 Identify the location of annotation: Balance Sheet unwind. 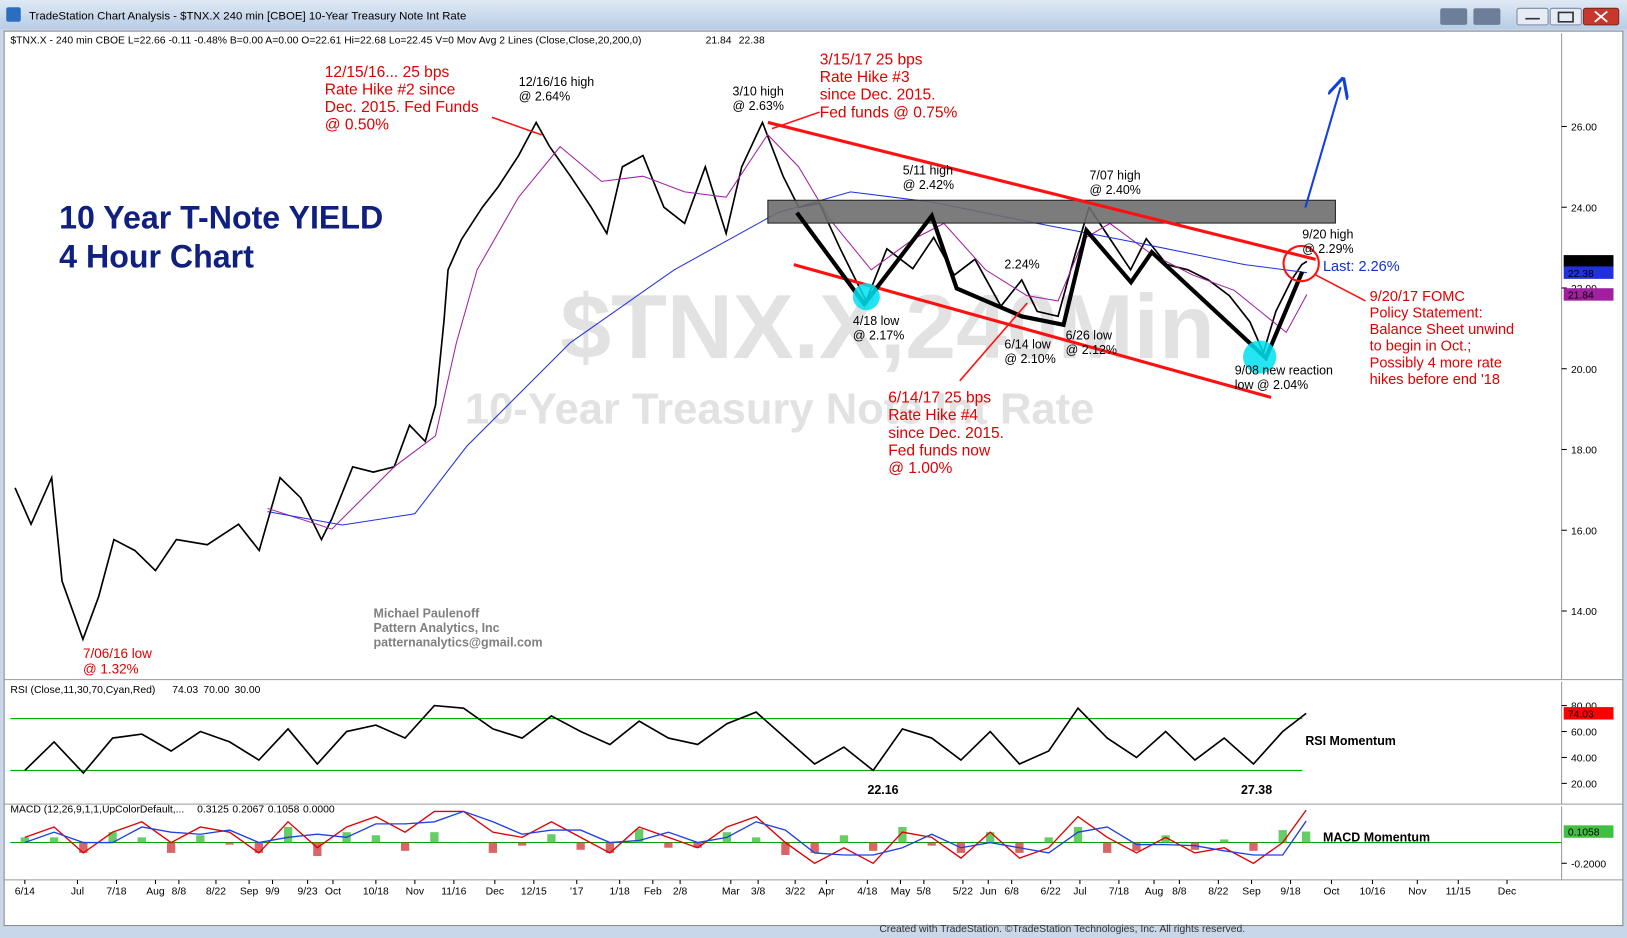
(1442, 330).